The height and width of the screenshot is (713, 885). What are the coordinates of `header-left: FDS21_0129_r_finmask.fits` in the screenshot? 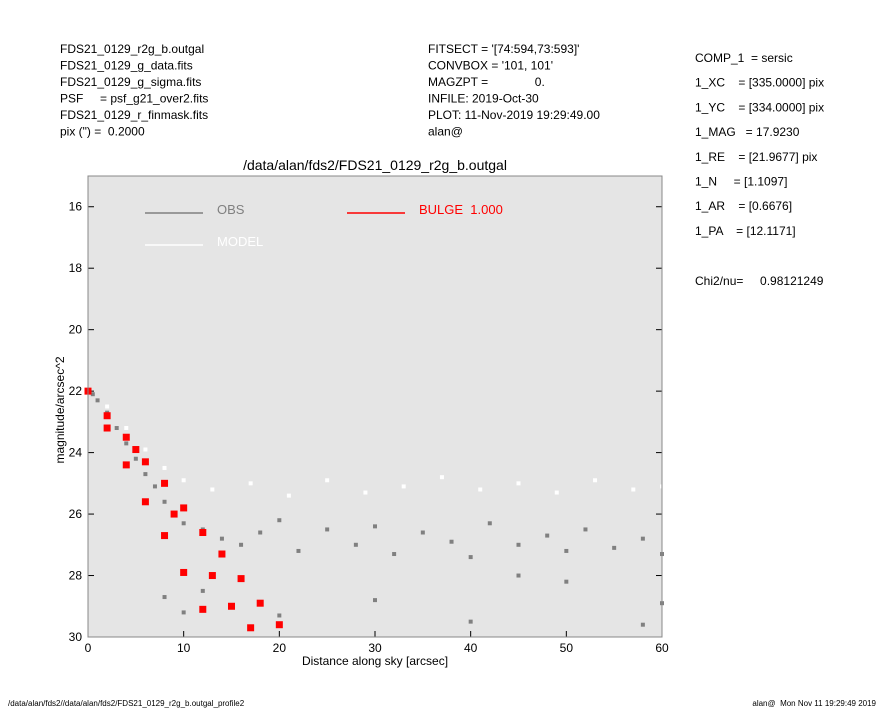 It's located at (134, 115).